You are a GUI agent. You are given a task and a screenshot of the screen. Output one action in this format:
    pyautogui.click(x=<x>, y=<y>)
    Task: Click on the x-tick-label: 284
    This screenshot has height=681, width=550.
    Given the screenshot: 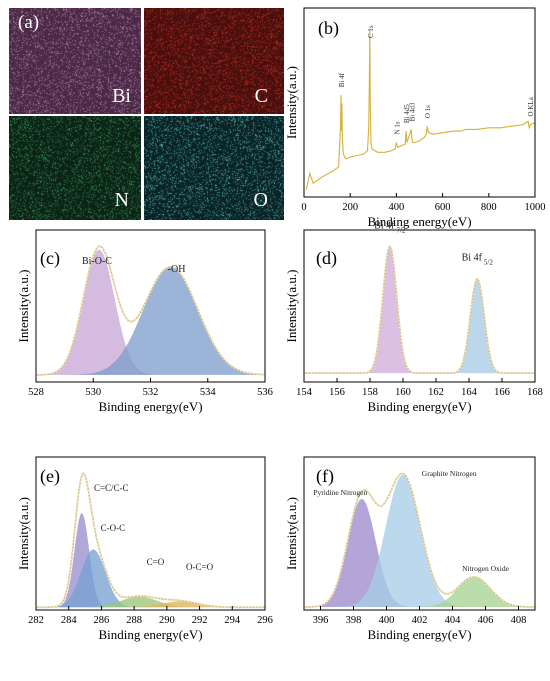 What is the action you would take?
    pyautogui.click(x=69, y=620)
    